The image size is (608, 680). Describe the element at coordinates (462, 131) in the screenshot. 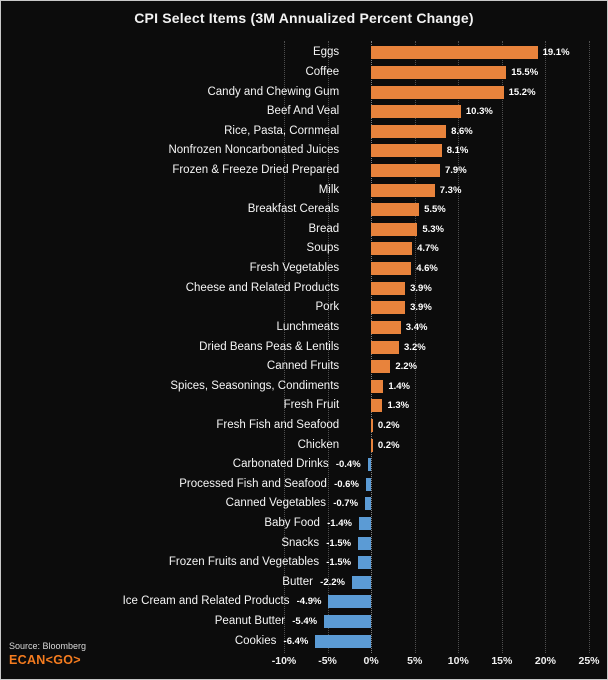

I see `value-label: 8.6%` at that location.